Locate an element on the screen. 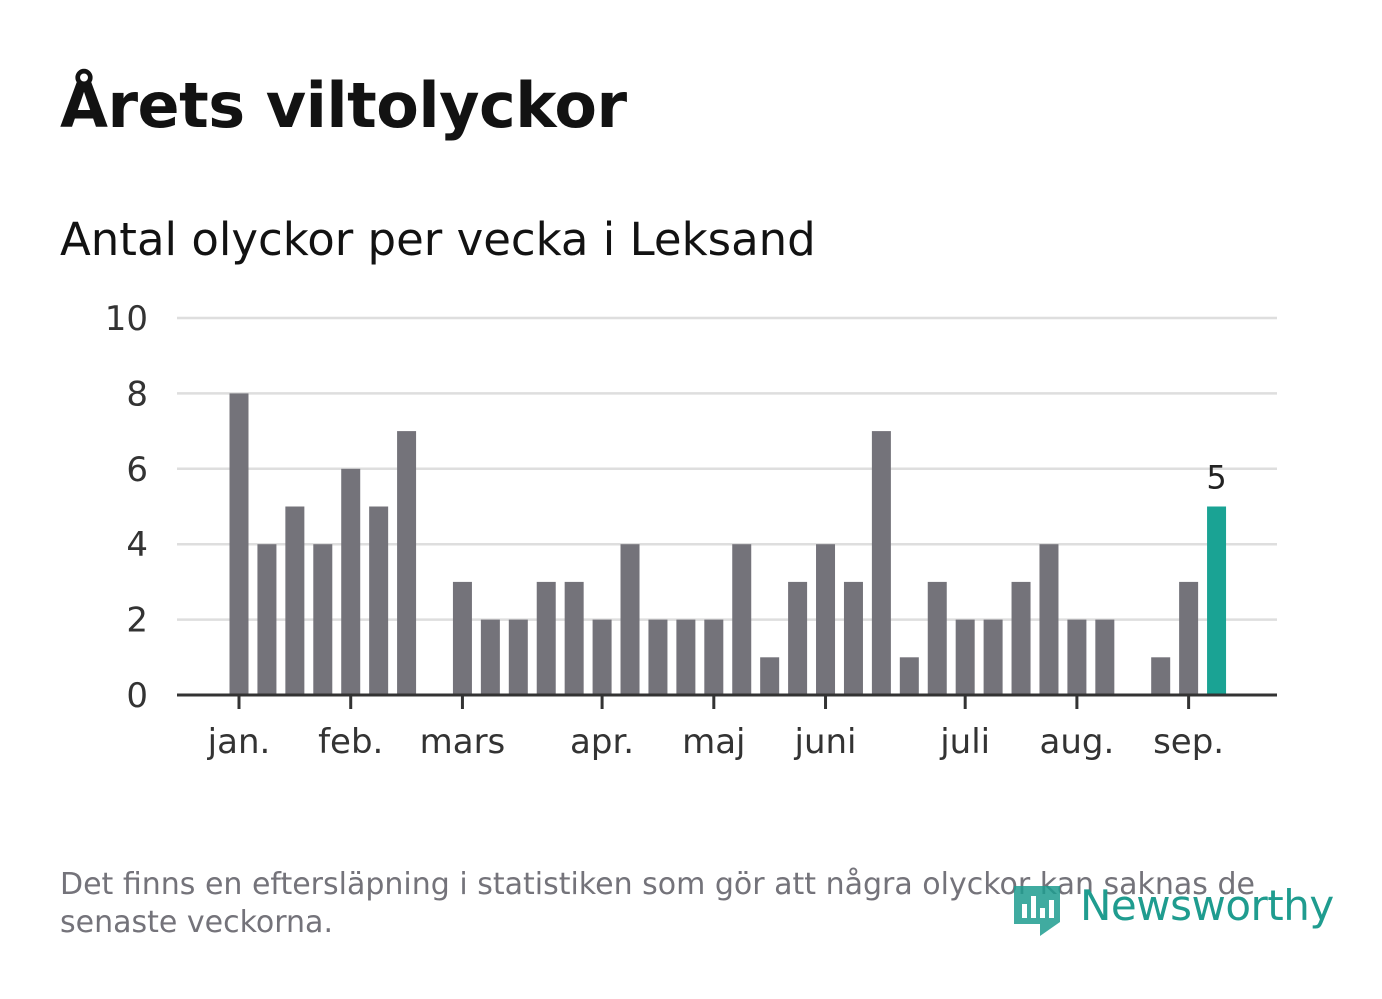  x-tick-label: mars is located at coordinates (463, 742).